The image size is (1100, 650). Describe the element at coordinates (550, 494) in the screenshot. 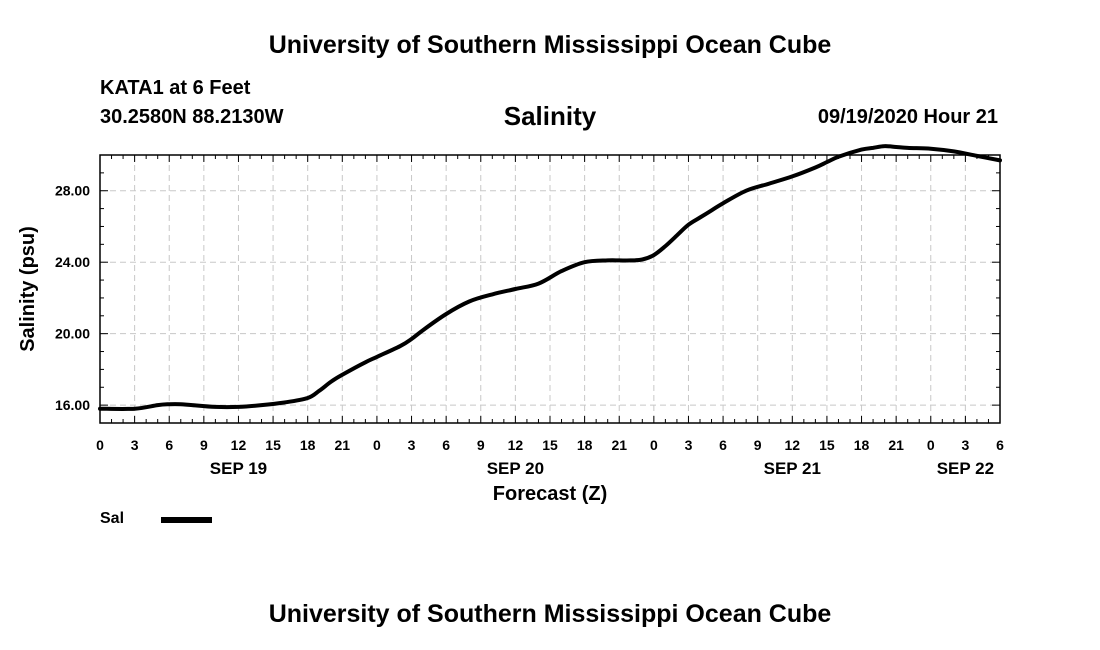

I see `x-axis-label: Forecast (Z)` at that location.